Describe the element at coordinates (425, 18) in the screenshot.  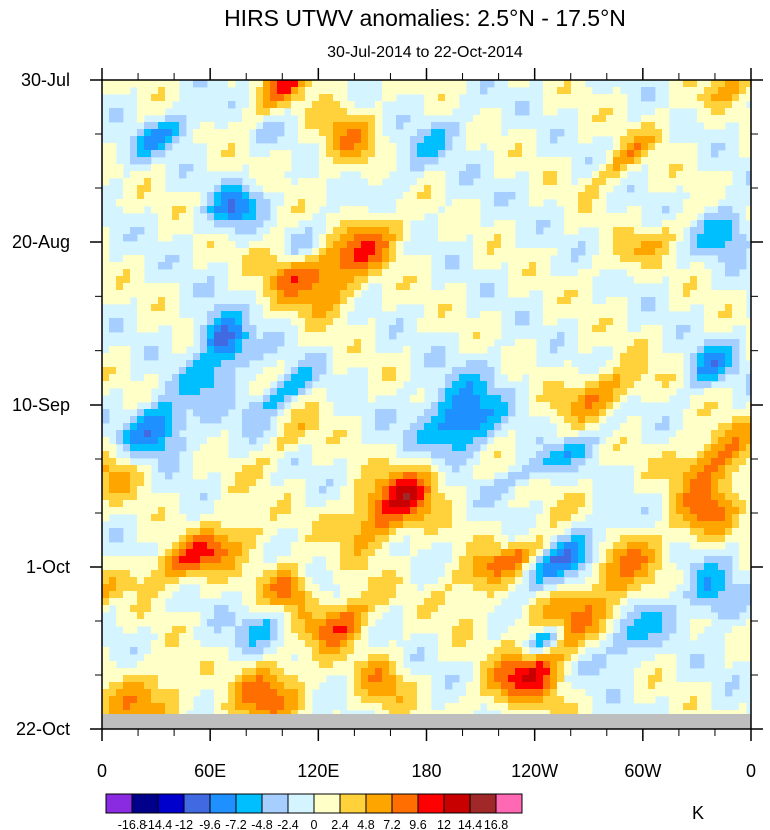
I see `chart-title: HIRS UTWV anomalies: 2.5°N - 17.5°N` at that location.